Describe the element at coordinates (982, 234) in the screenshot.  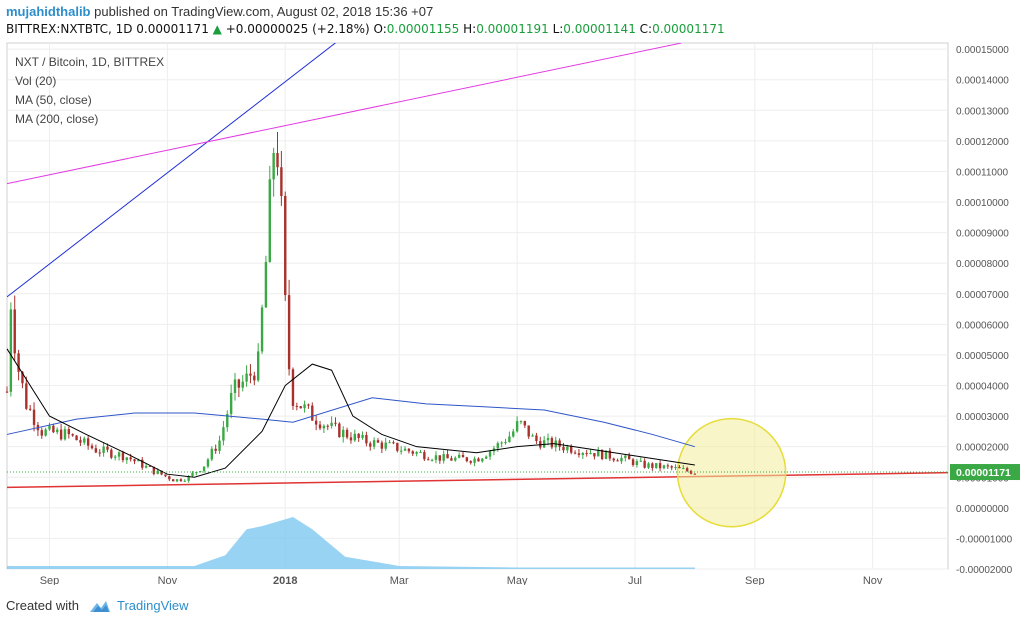
I see `y-tick-label: 0.00009000` at that location.